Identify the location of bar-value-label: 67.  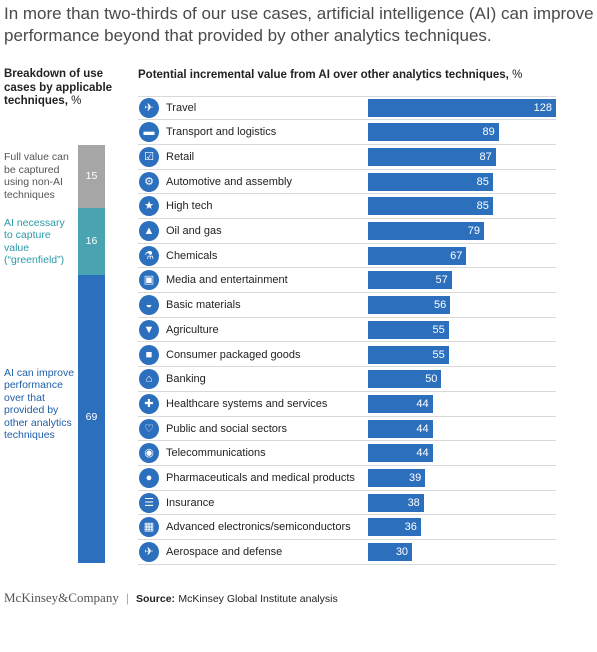
(456, 255).